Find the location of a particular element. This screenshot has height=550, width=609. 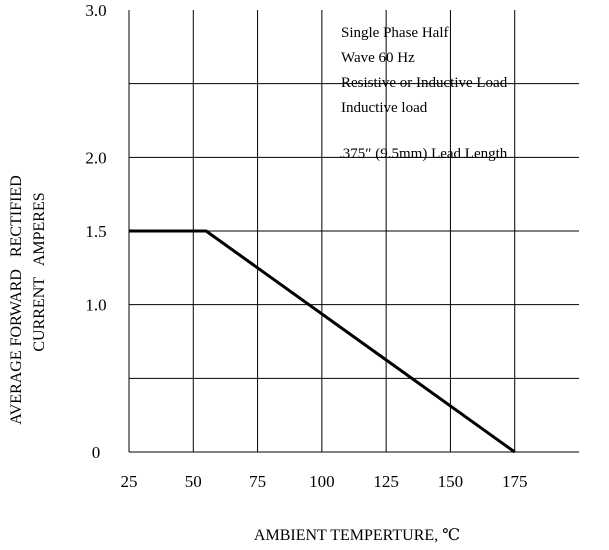

annotation-line-1: Single Phase Half is located at coordinates (394, 33).